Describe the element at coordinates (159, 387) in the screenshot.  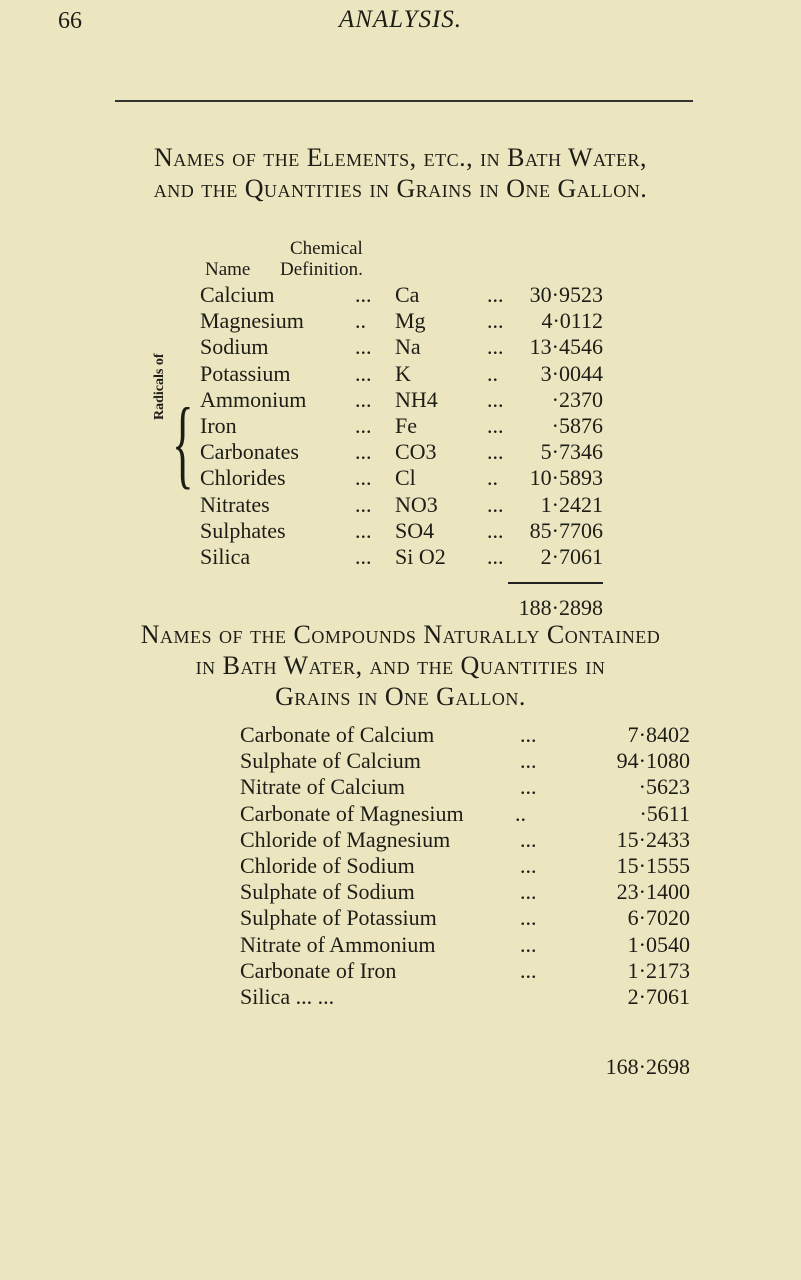
I see `radicals-label: Radicals of` at that location.